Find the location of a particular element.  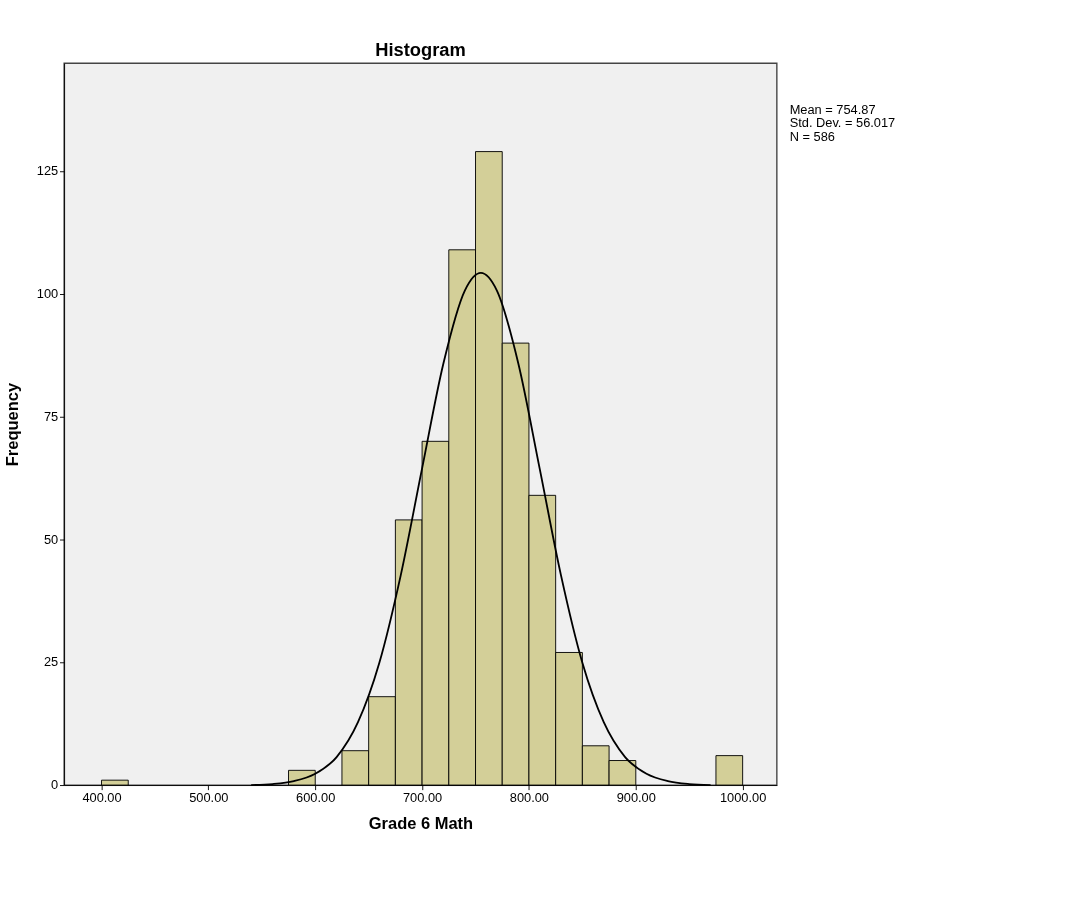

text: Mean = 754.87 is located at coordinates (832, 109).